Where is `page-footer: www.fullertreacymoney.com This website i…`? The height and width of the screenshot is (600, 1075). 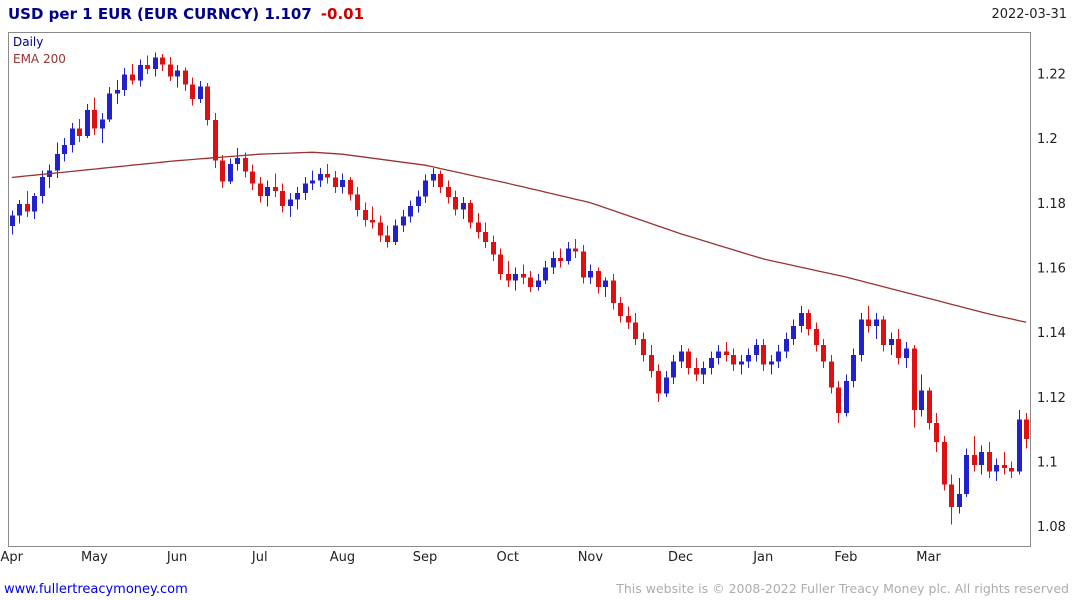 page-footer: www.fullertreacymoney.com This website i… is located at coordinates (537, 587).